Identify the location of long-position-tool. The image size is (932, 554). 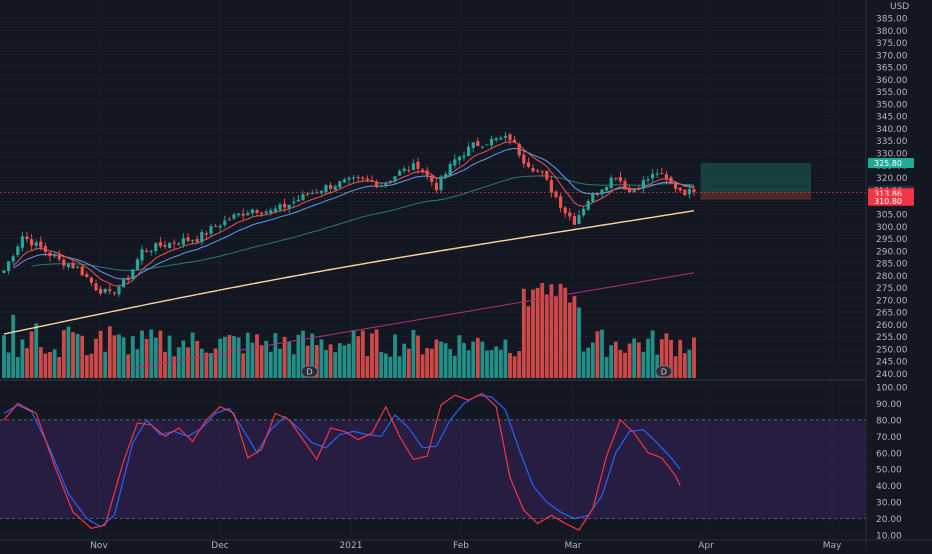
(433, 181).